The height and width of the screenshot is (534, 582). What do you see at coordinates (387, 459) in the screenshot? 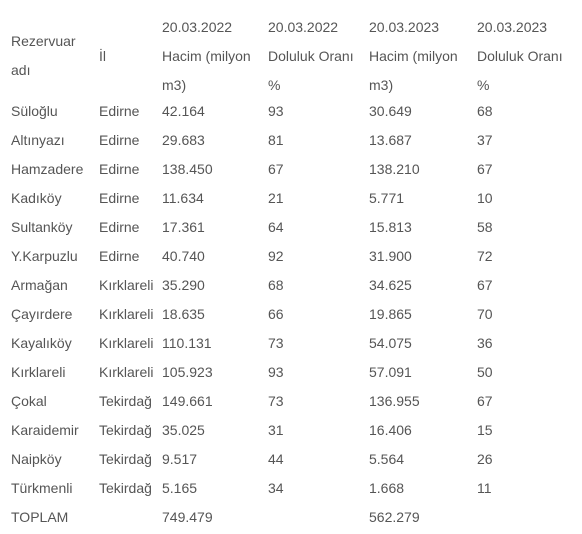
I see `volume-2023-cell: 5.564` at bounding box center [387, 459].